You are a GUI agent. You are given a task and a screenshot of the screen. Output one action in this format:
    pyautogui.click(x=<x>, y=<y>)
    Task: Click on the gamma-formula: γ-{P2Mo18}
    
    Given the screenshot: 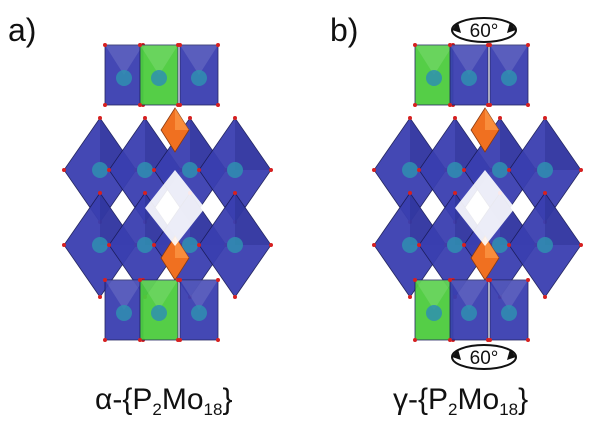 What is the action you would take?
    pyautogui.click(x=460, y=401)
    